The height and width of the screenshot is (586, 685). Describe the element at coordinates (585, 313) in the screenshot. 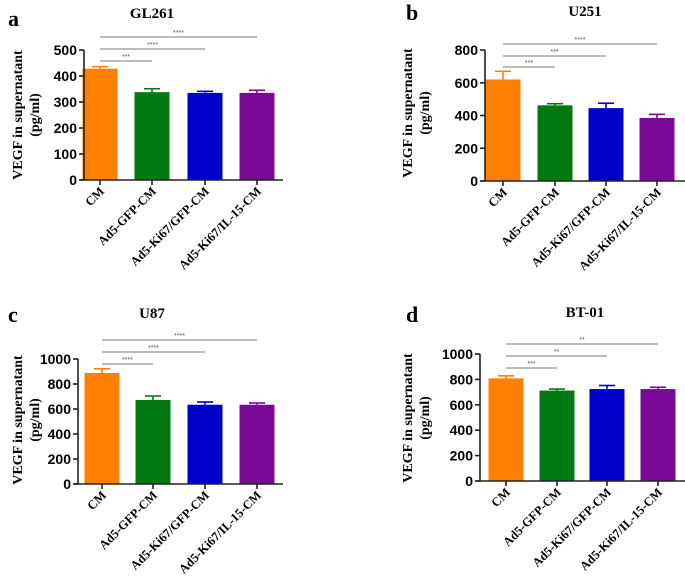

I see `chart-title: BT-01` at that location.